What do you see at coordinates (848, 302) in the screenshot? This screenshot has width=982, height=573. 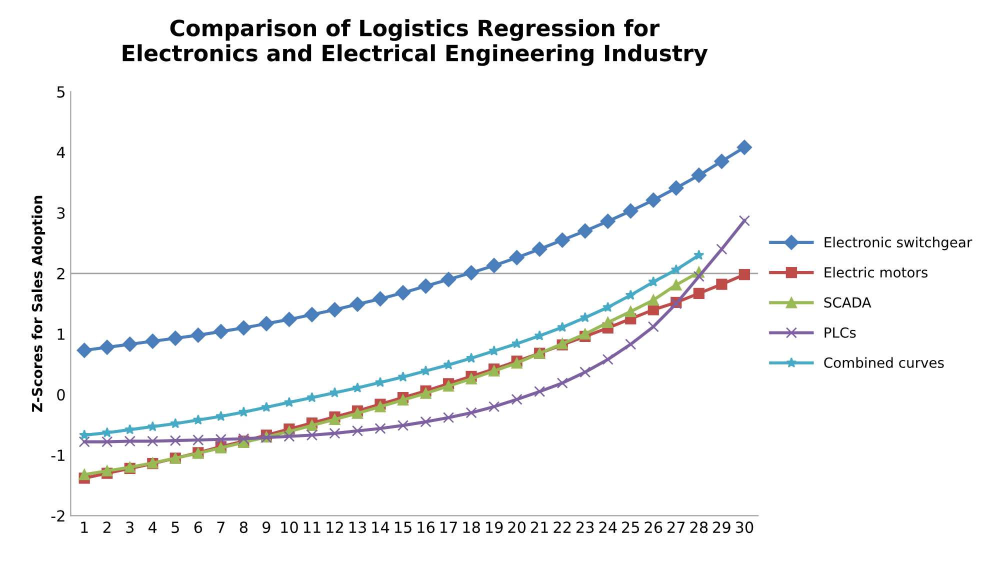 I see `legend-label: SCADA` at bounding box center [848, 302].